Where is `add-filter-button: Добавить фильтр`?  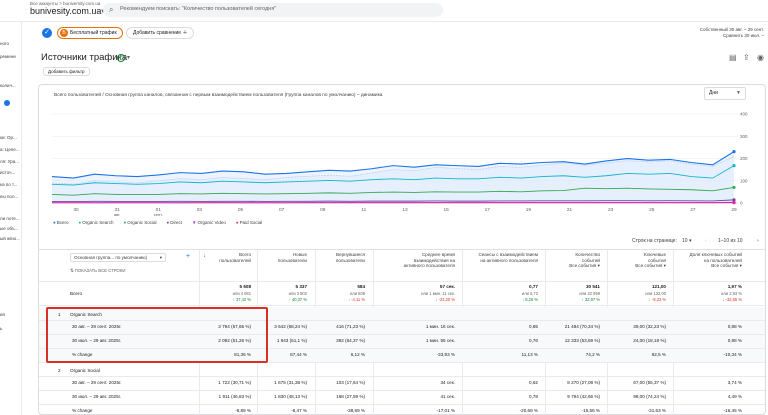 add-filter-button: Добавить фильтр is located at coordinates (66, 71).